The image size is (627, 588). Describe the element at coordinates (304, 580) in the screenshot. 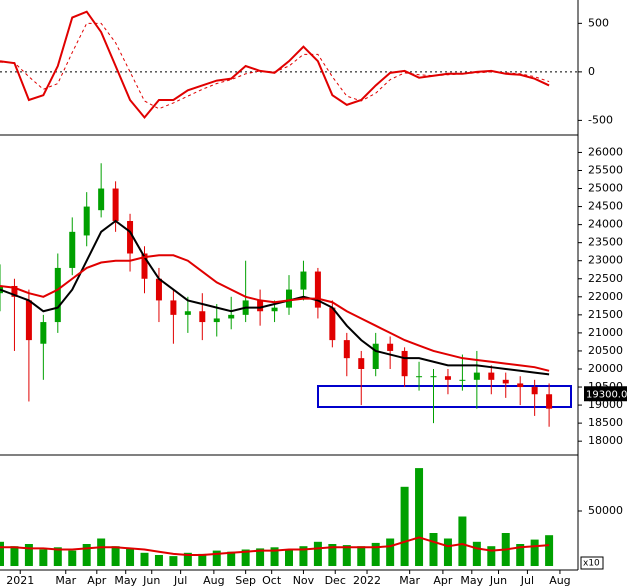

I see `x-tick-label: Nov` at that location.